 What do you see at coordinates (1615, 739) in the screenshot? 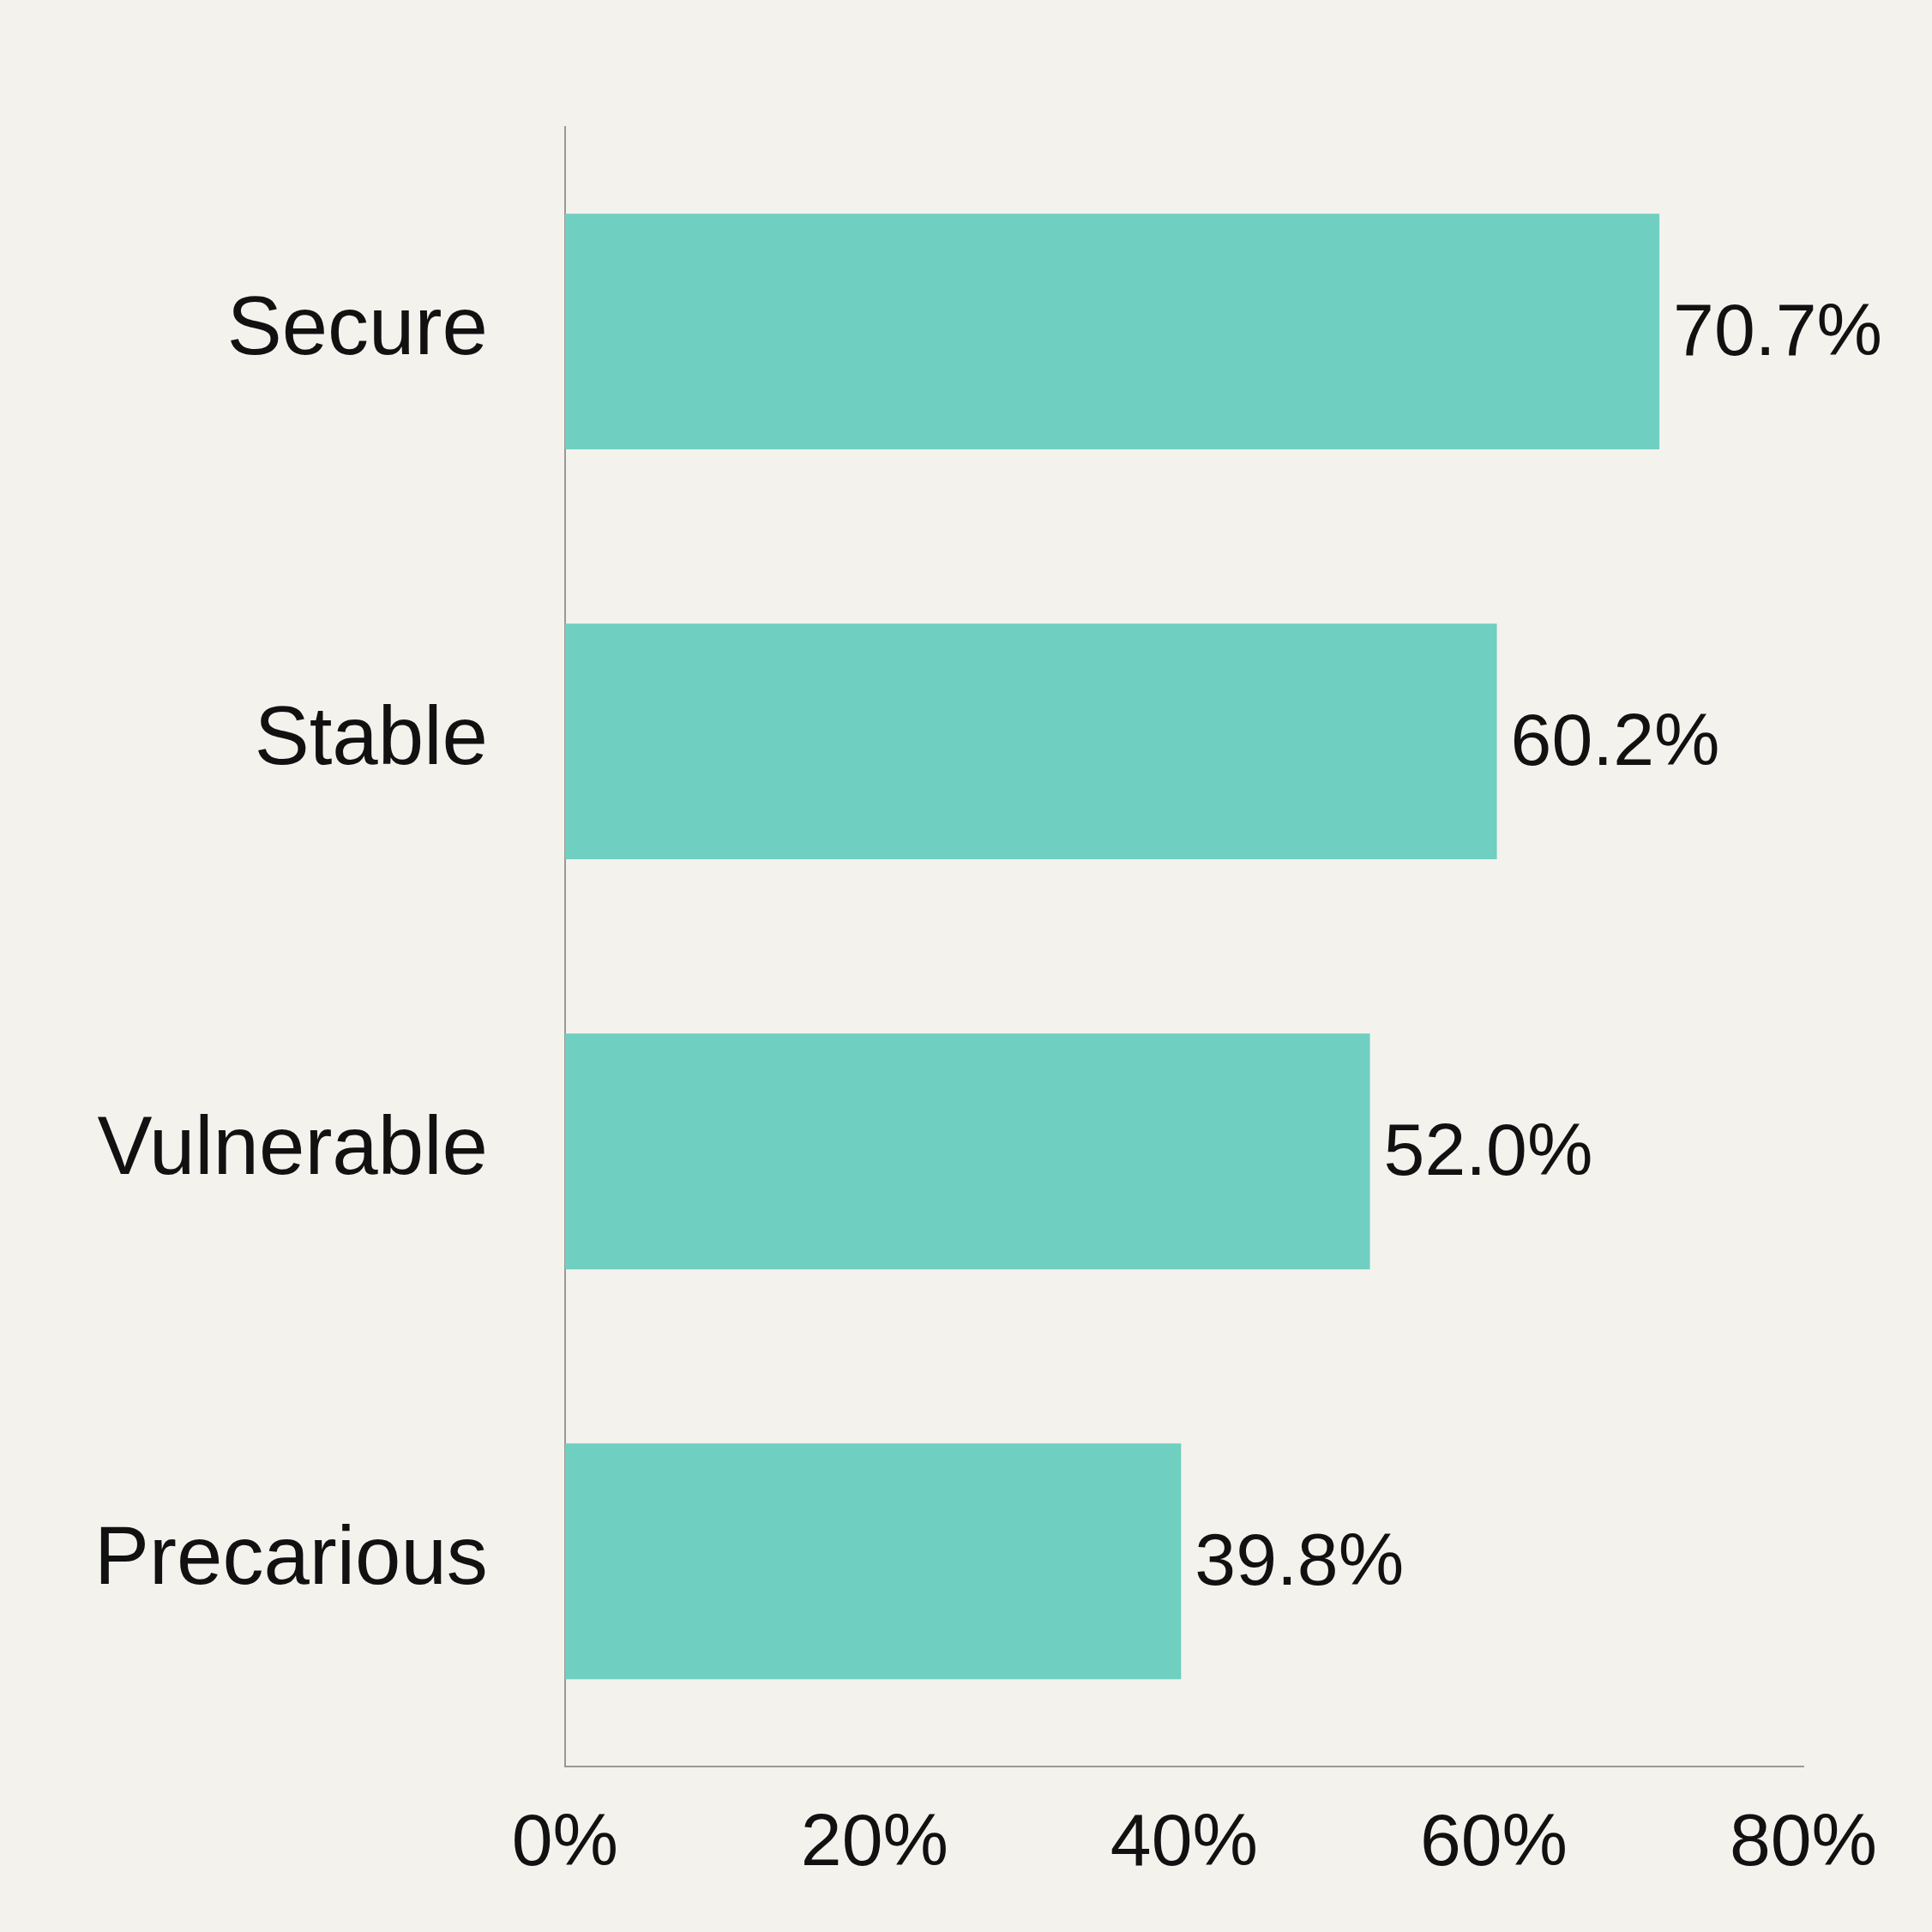
I see `data-label: 60.2%` at bounding box center [1615, 739].